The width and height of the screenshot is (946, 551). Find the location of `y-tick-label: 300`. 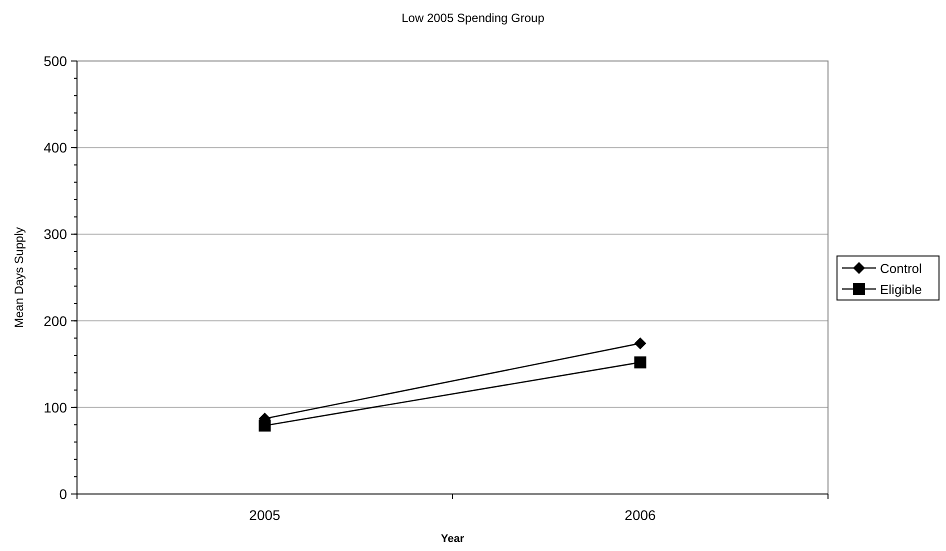

y-tick-label: 300 is located at coordinates (56, 234).